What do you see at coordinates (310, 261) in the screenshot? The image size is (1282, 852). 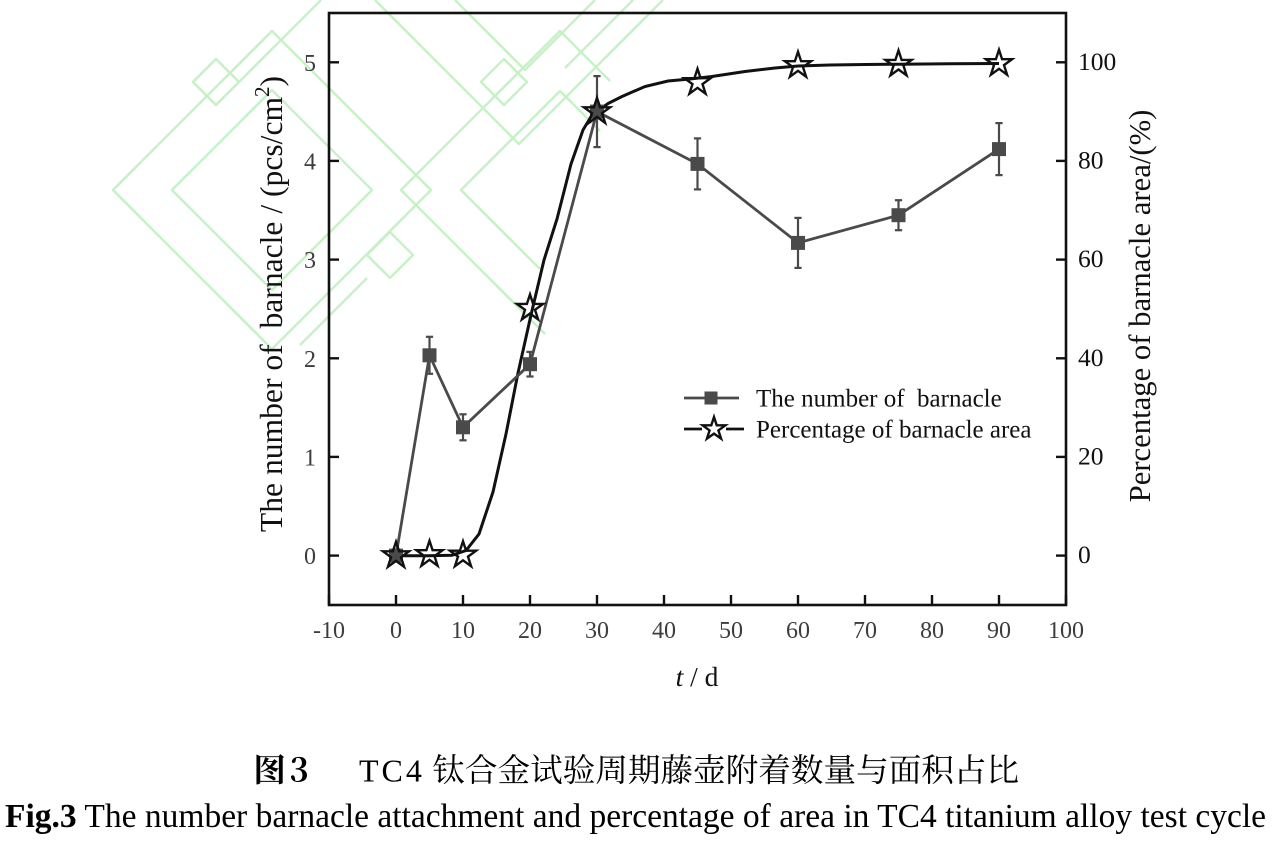 I see `svg-text: 3` at bounding box center [310, 261].